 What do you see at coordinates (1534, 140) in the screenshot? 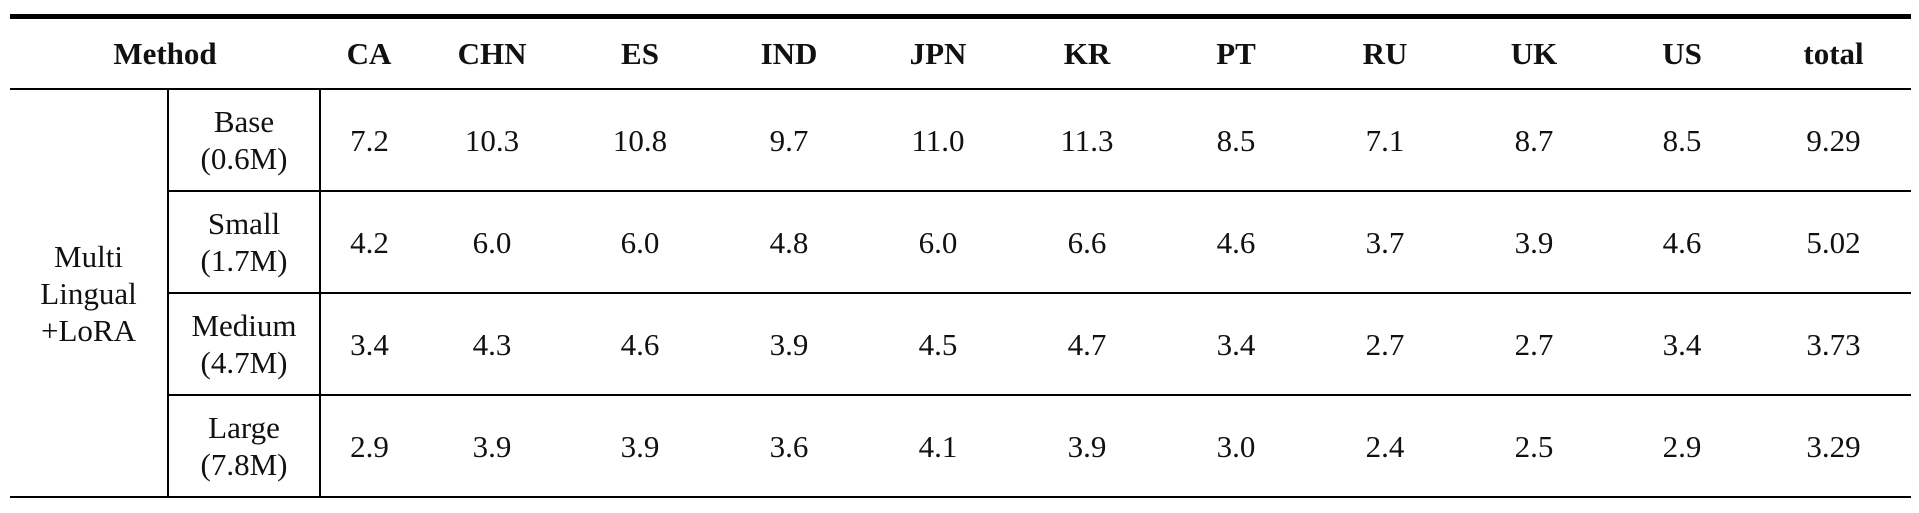
I see `cell-uk: 8.7` at bounding box center [1534, 140].